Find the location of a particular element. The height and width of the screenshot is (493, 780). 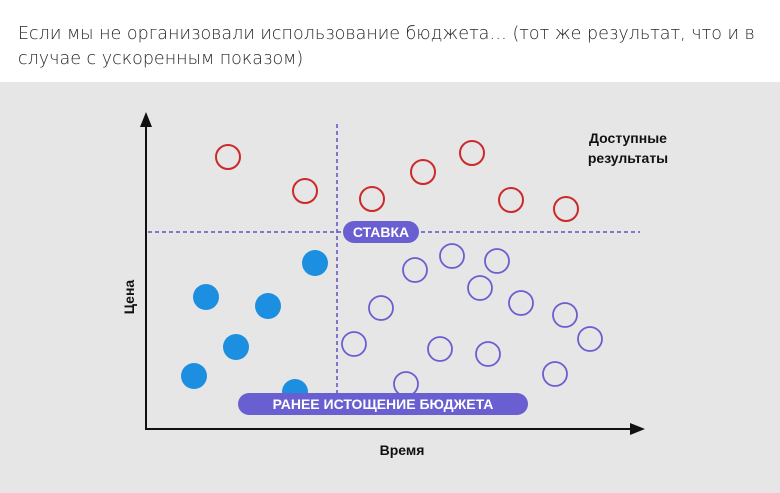

x-axis-label: Время is located at coordinates (402, 450).